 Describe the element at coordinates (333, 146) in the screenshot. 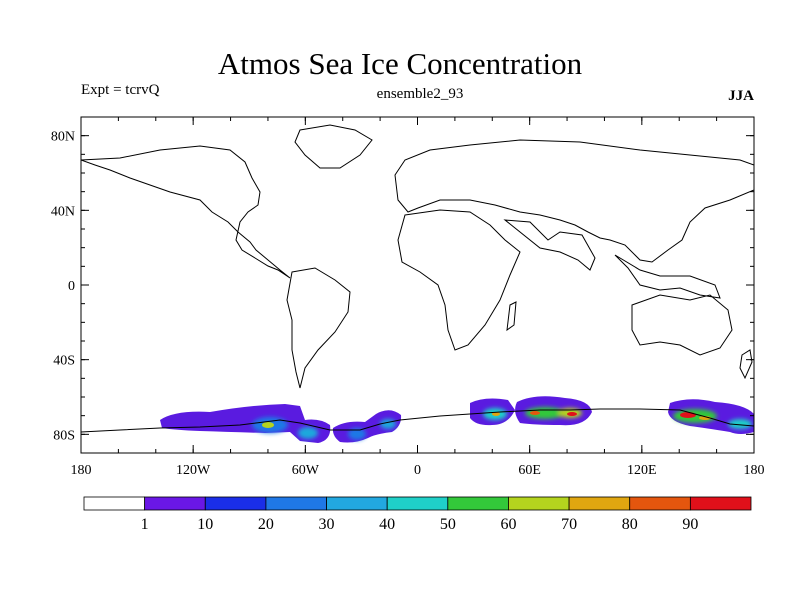

I see `greenland-coast` at that location.